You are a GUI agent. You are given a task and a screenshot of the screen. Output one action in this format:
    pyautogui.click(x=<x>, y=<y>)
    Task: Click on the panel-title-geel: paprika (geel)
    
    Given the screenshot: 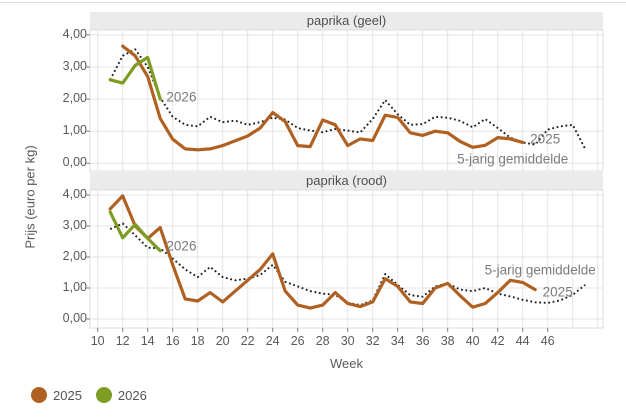 What is the action you would take?
    pyautogui.click(x=346, y=20)
    